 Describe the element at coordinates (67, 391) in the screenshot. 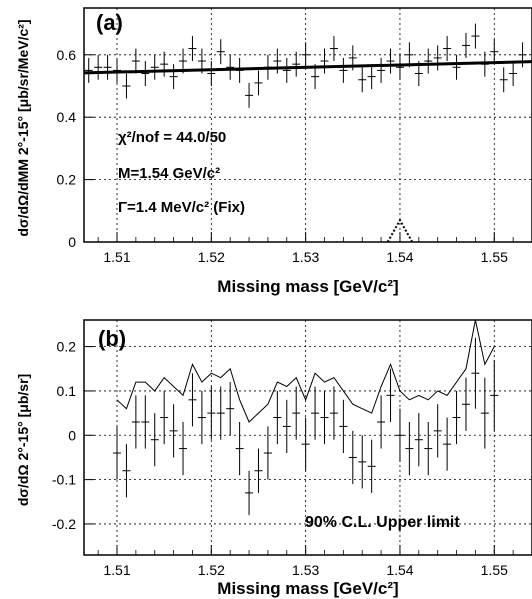

I see `y-tick-label: 0.1` at that location.